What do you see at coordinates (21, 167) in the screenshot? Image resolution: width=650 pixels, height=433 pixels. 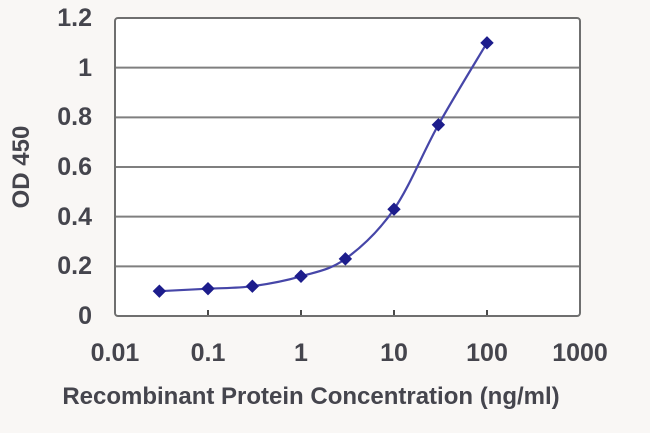 I see `y-axis-title: OD 450` at bounding box center [21, 167].